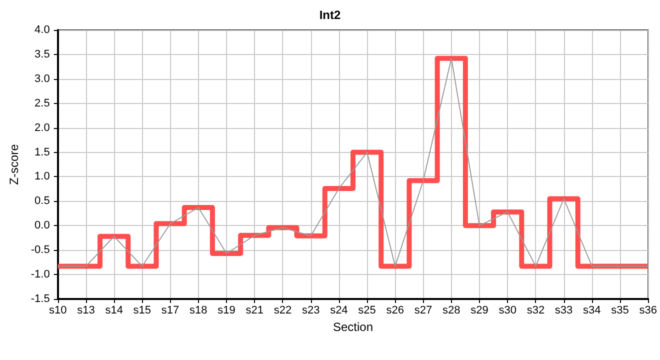 The height and width of the screenshot is (360, 660). I want to click on y-tick-label: 4.0, so click(42, 30).